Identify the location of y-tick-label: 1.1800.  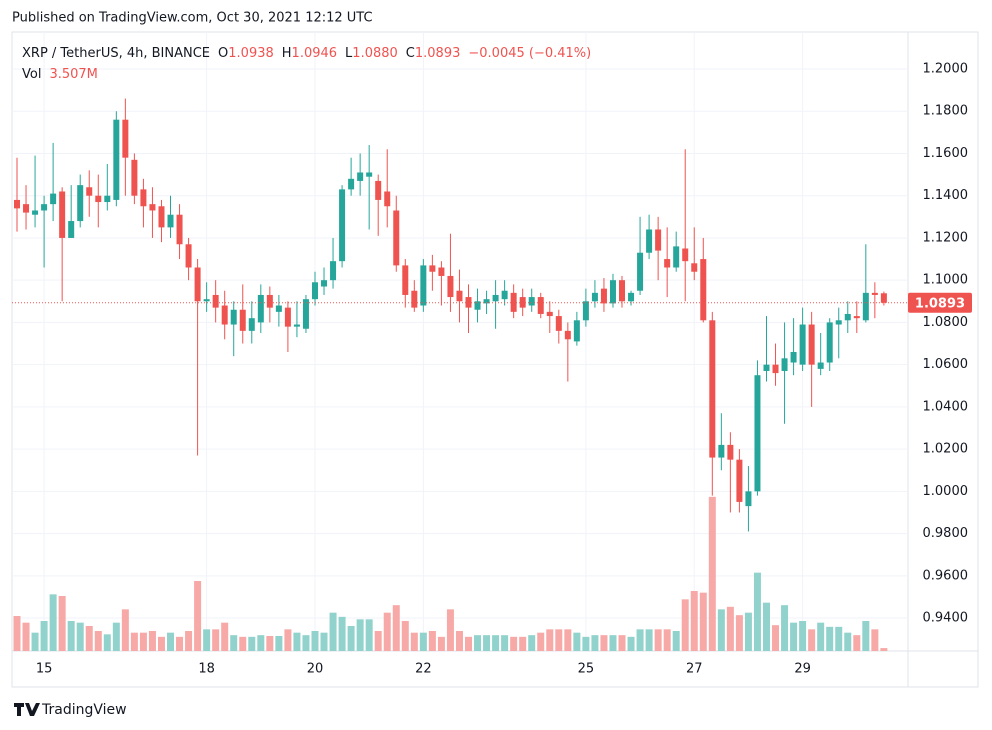
(946, 111).